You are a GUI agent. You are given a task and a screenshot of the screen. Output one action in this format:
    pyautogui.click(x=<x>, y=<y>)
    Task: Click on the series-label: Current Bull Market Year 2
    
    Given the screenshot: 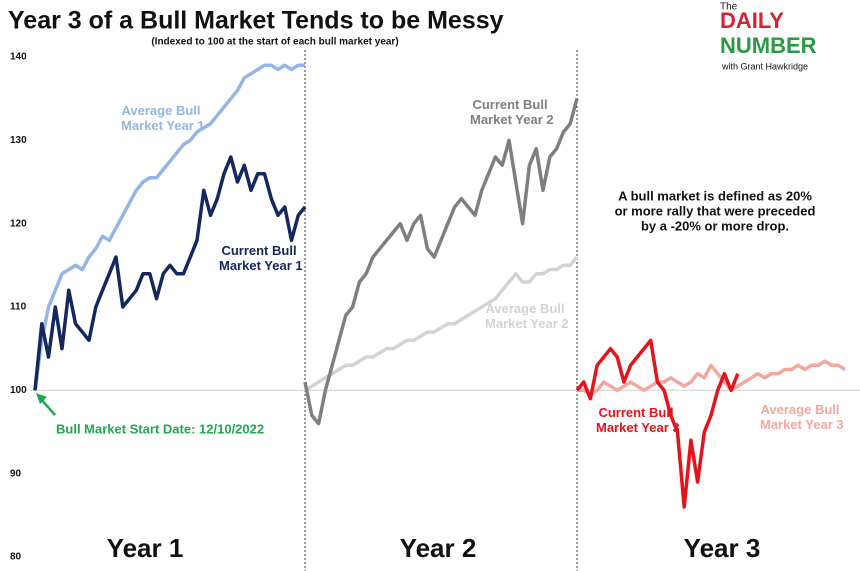 What is the action you would take?
    pyautogui.click(x=509, y=112)
    